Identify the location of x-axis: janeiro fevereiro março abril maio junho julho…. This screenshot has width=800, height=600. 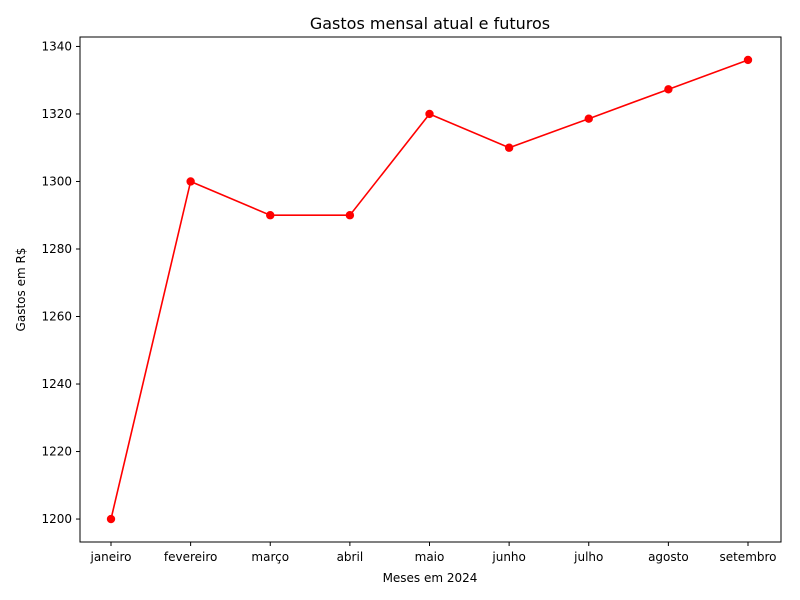
(433, 553).